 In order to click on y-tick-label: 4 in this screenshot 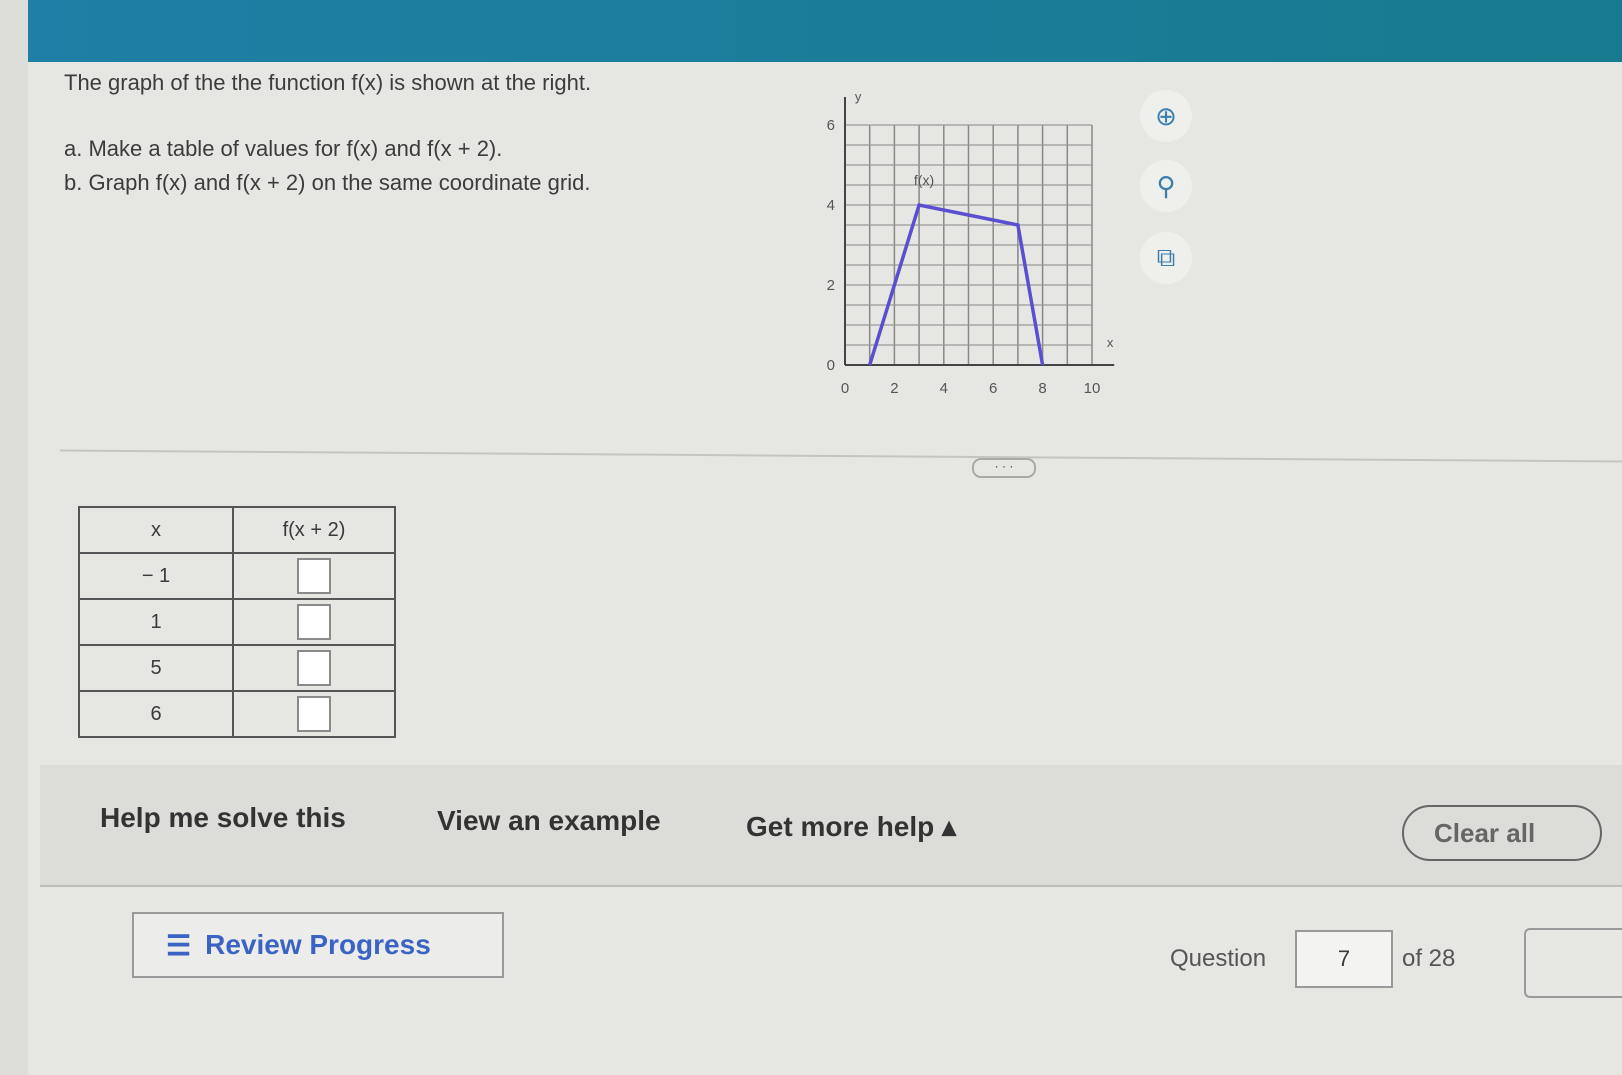, I will do `click(831, 205)`.